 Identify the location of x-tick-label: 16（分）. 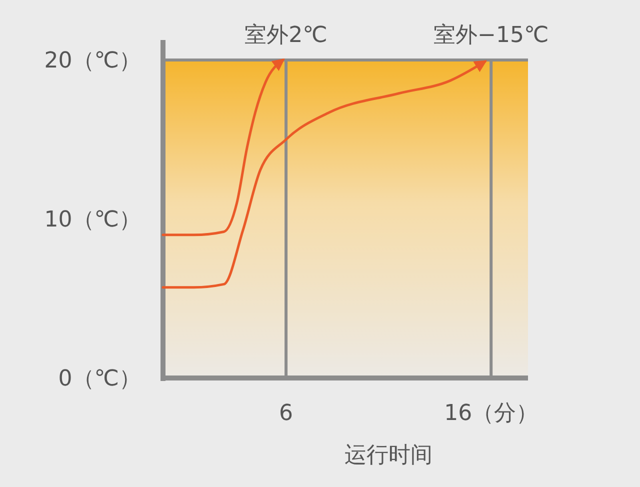
(491, 413).